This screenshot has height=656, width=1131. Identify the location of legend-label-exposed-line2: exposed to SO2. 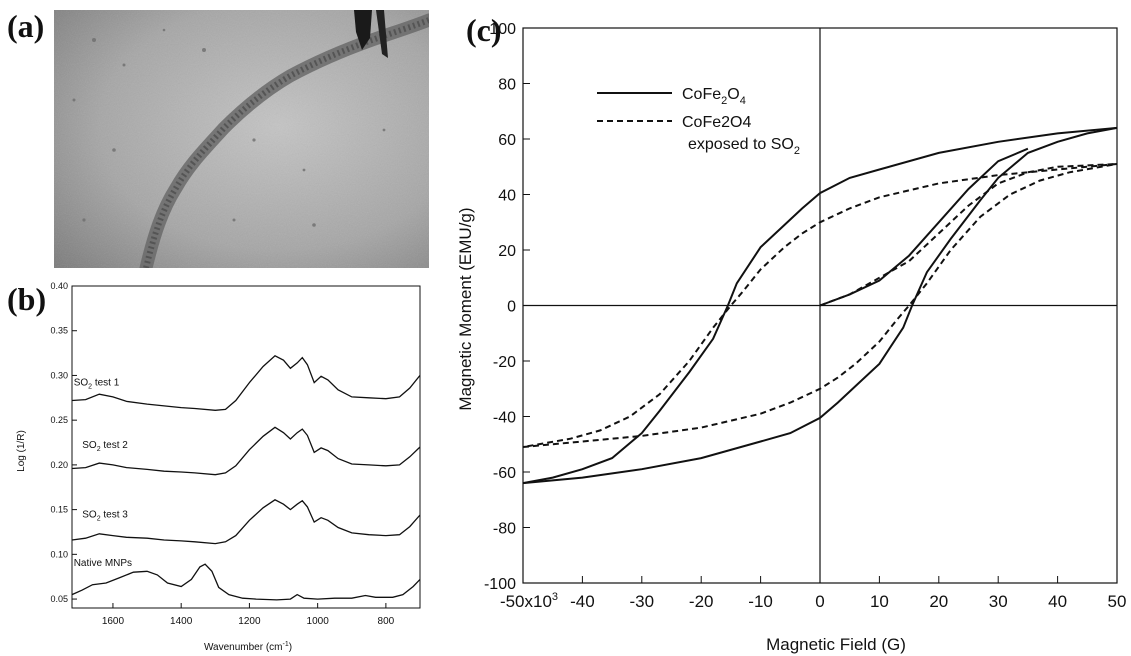
(744, 146).